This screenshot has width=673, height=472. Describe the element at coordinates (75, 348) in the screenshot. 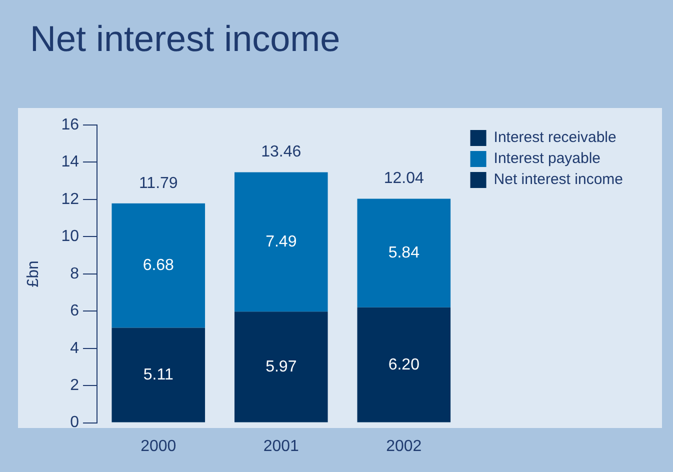

I see `y-tick-label: 4` at that location.